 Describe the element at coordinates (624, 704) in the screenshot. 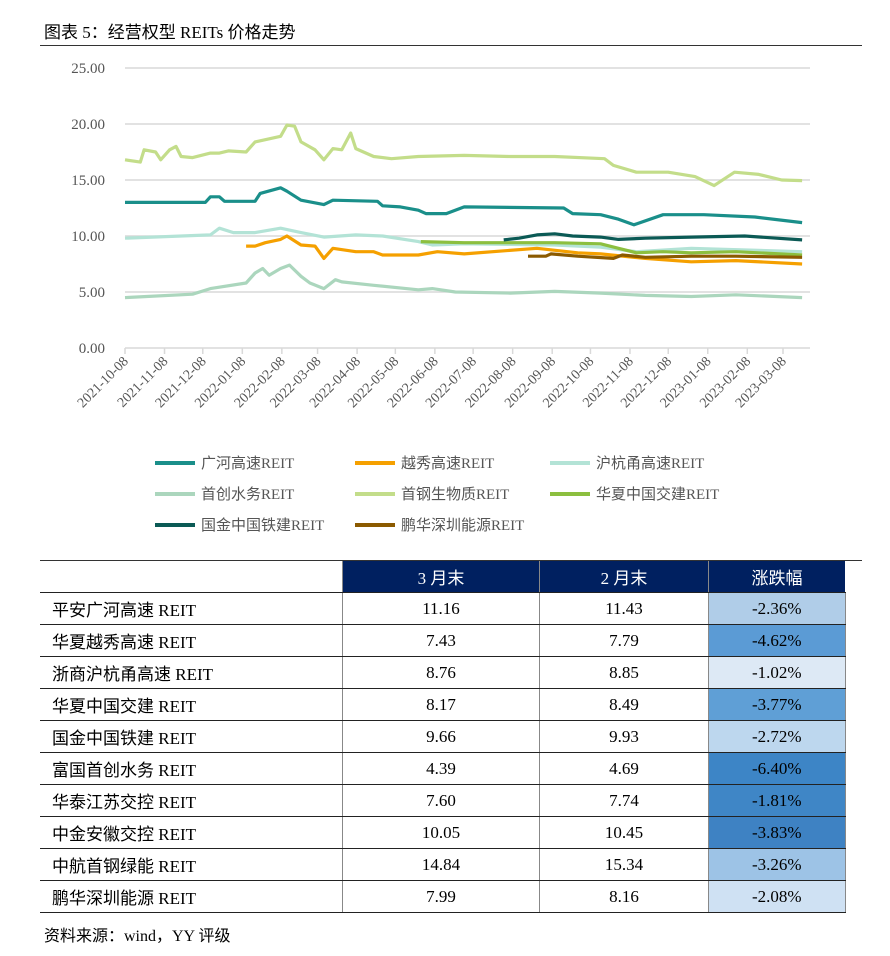

I see `cell-feb: 8.49` at that location.